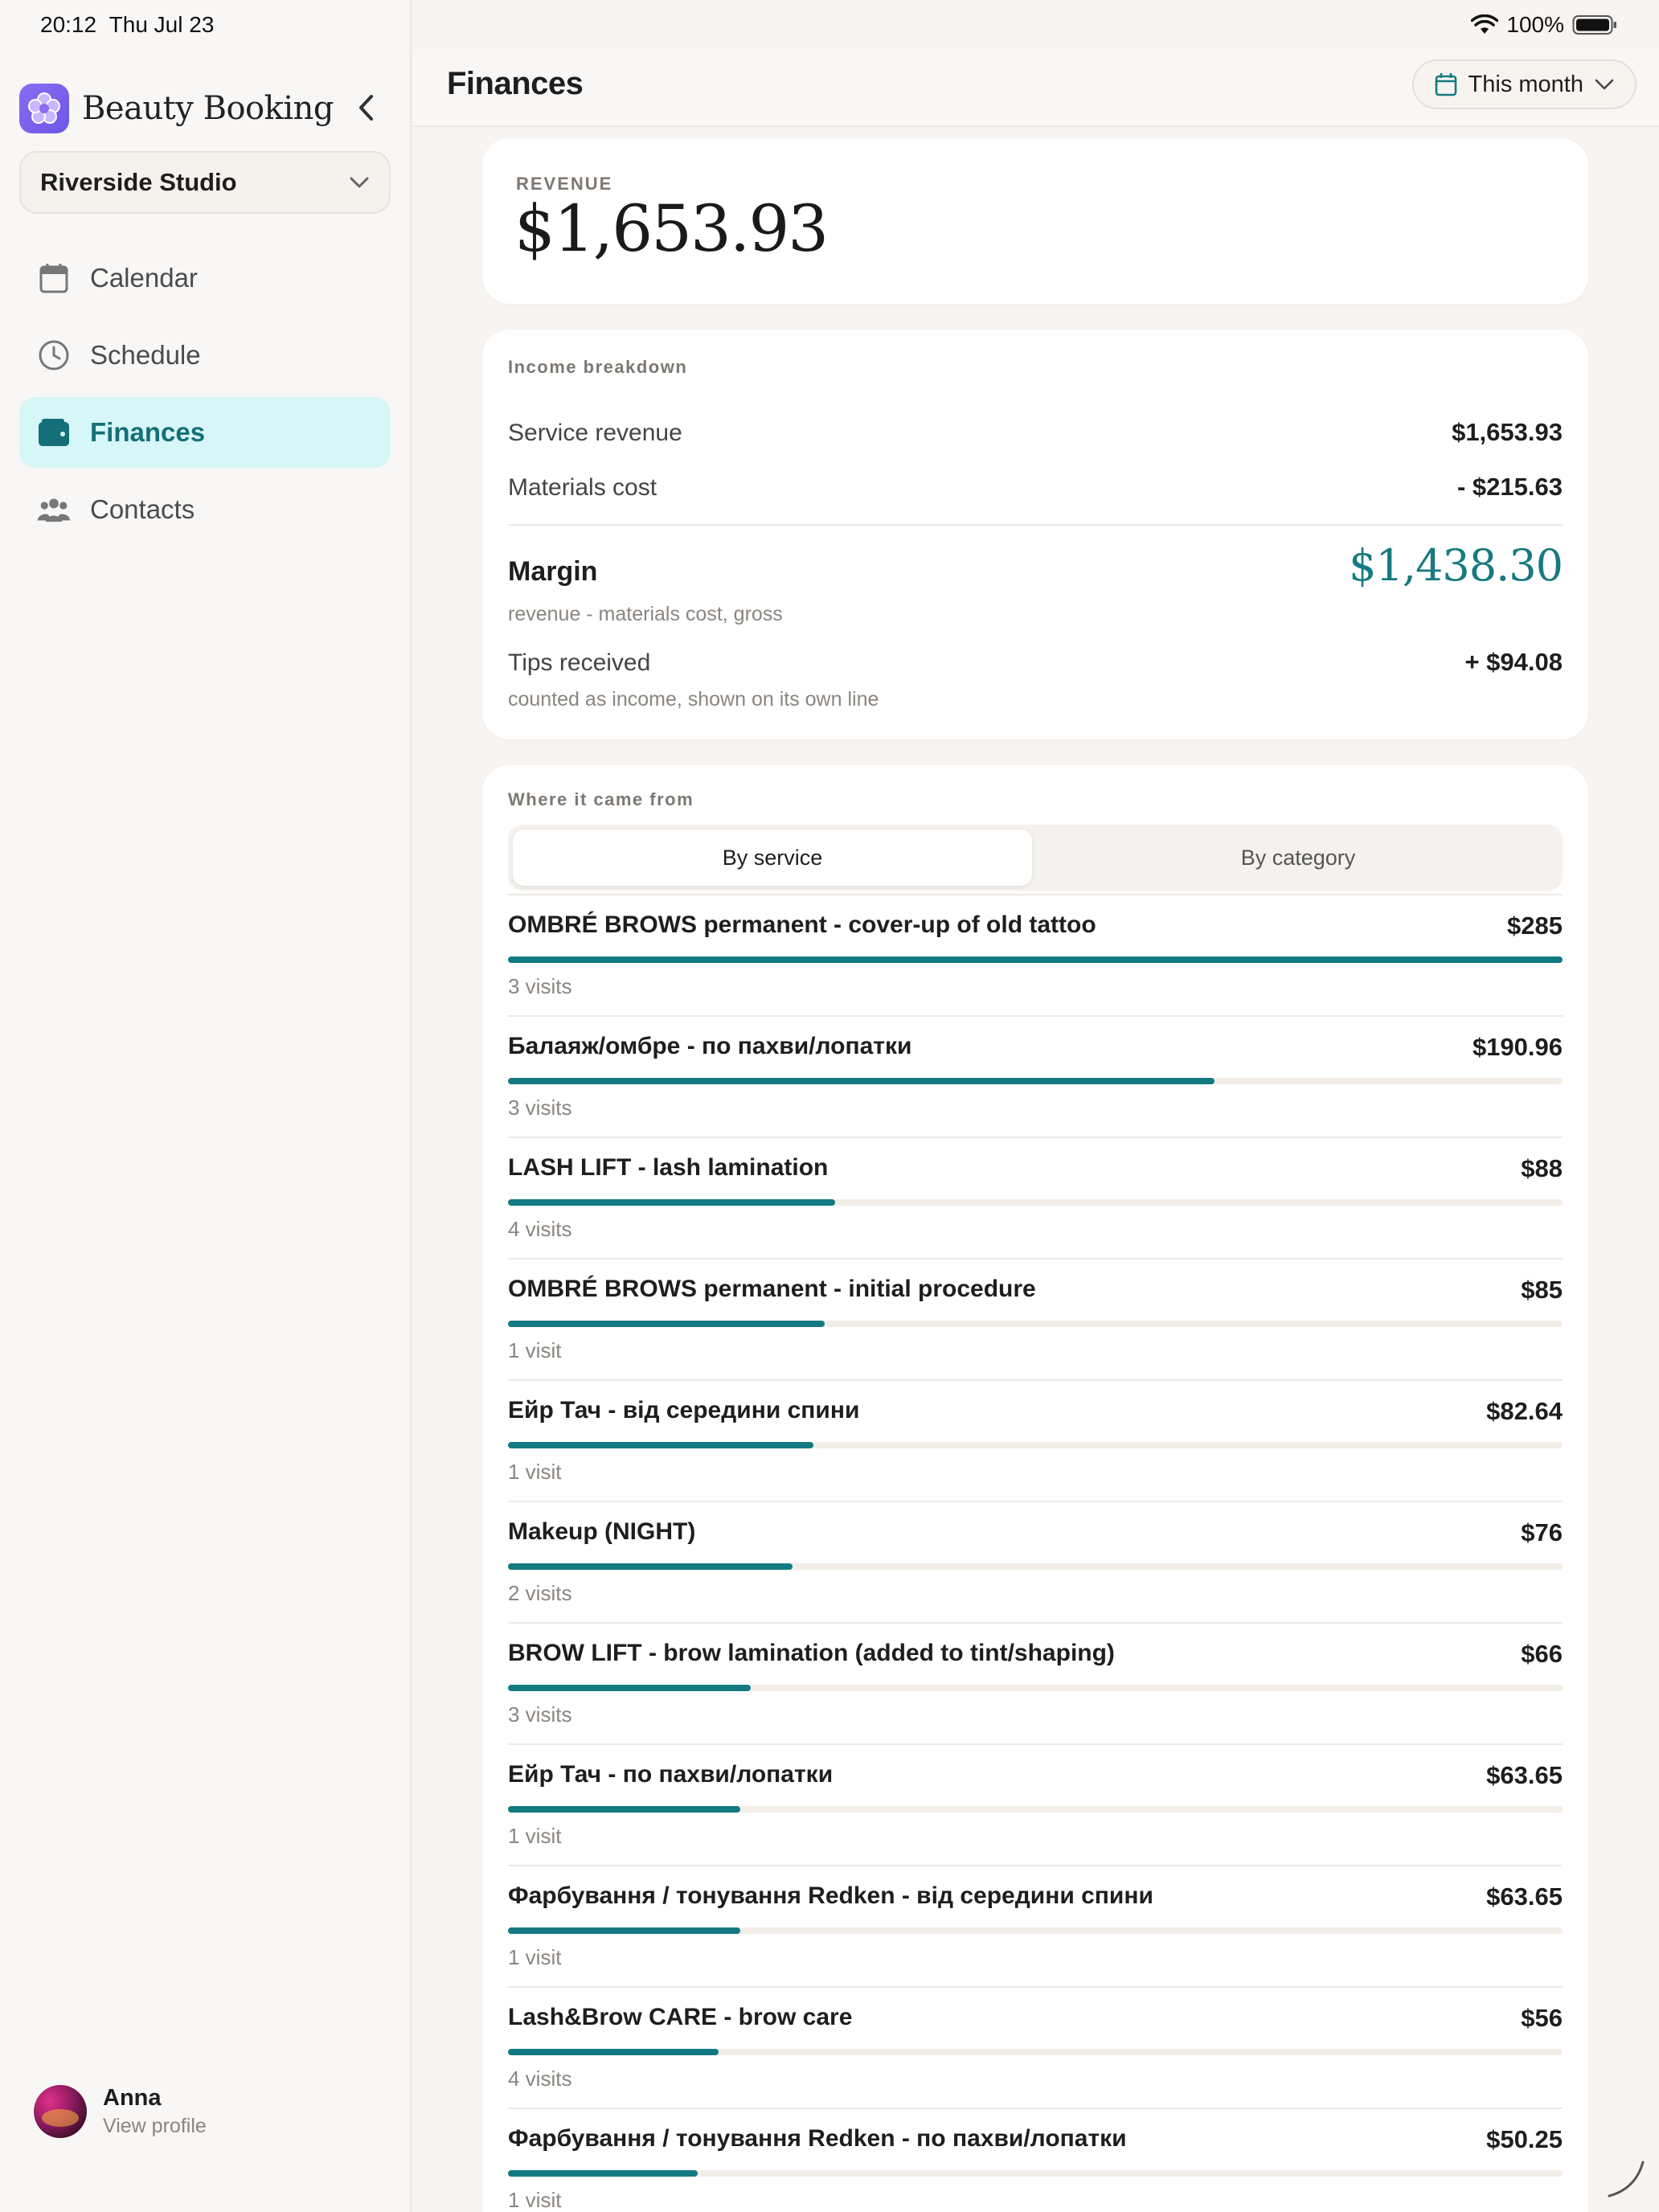 This screenshot has width=1659, height=2212. Describe the element at coordinates (1035, 662) in the screenshot. I see `tips-row: Tips received + $94.08` at that location.